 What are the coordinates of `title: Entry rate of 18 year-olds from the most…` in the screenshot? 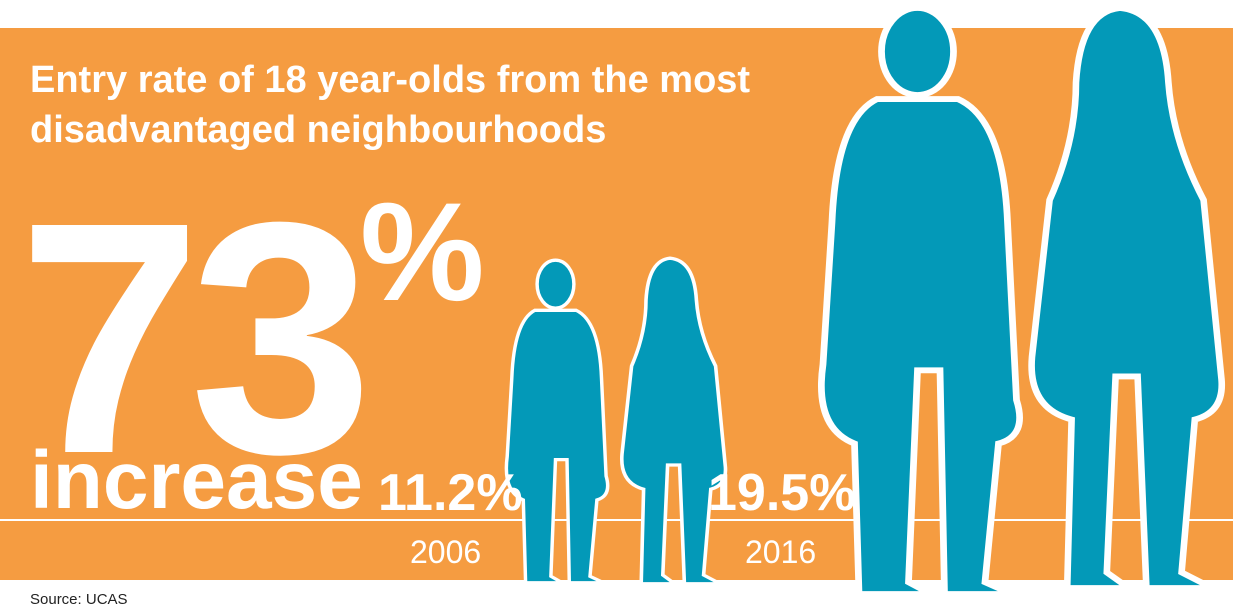 It's located at (390, 105).